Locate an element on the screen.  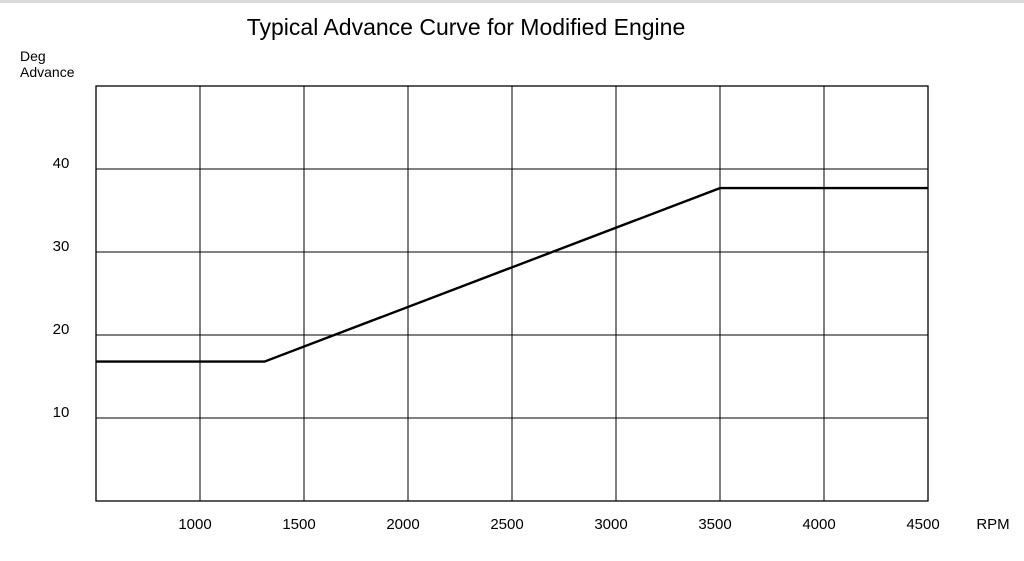
x-tick-label-2500: 2500 is located at coordinates (506, 524).